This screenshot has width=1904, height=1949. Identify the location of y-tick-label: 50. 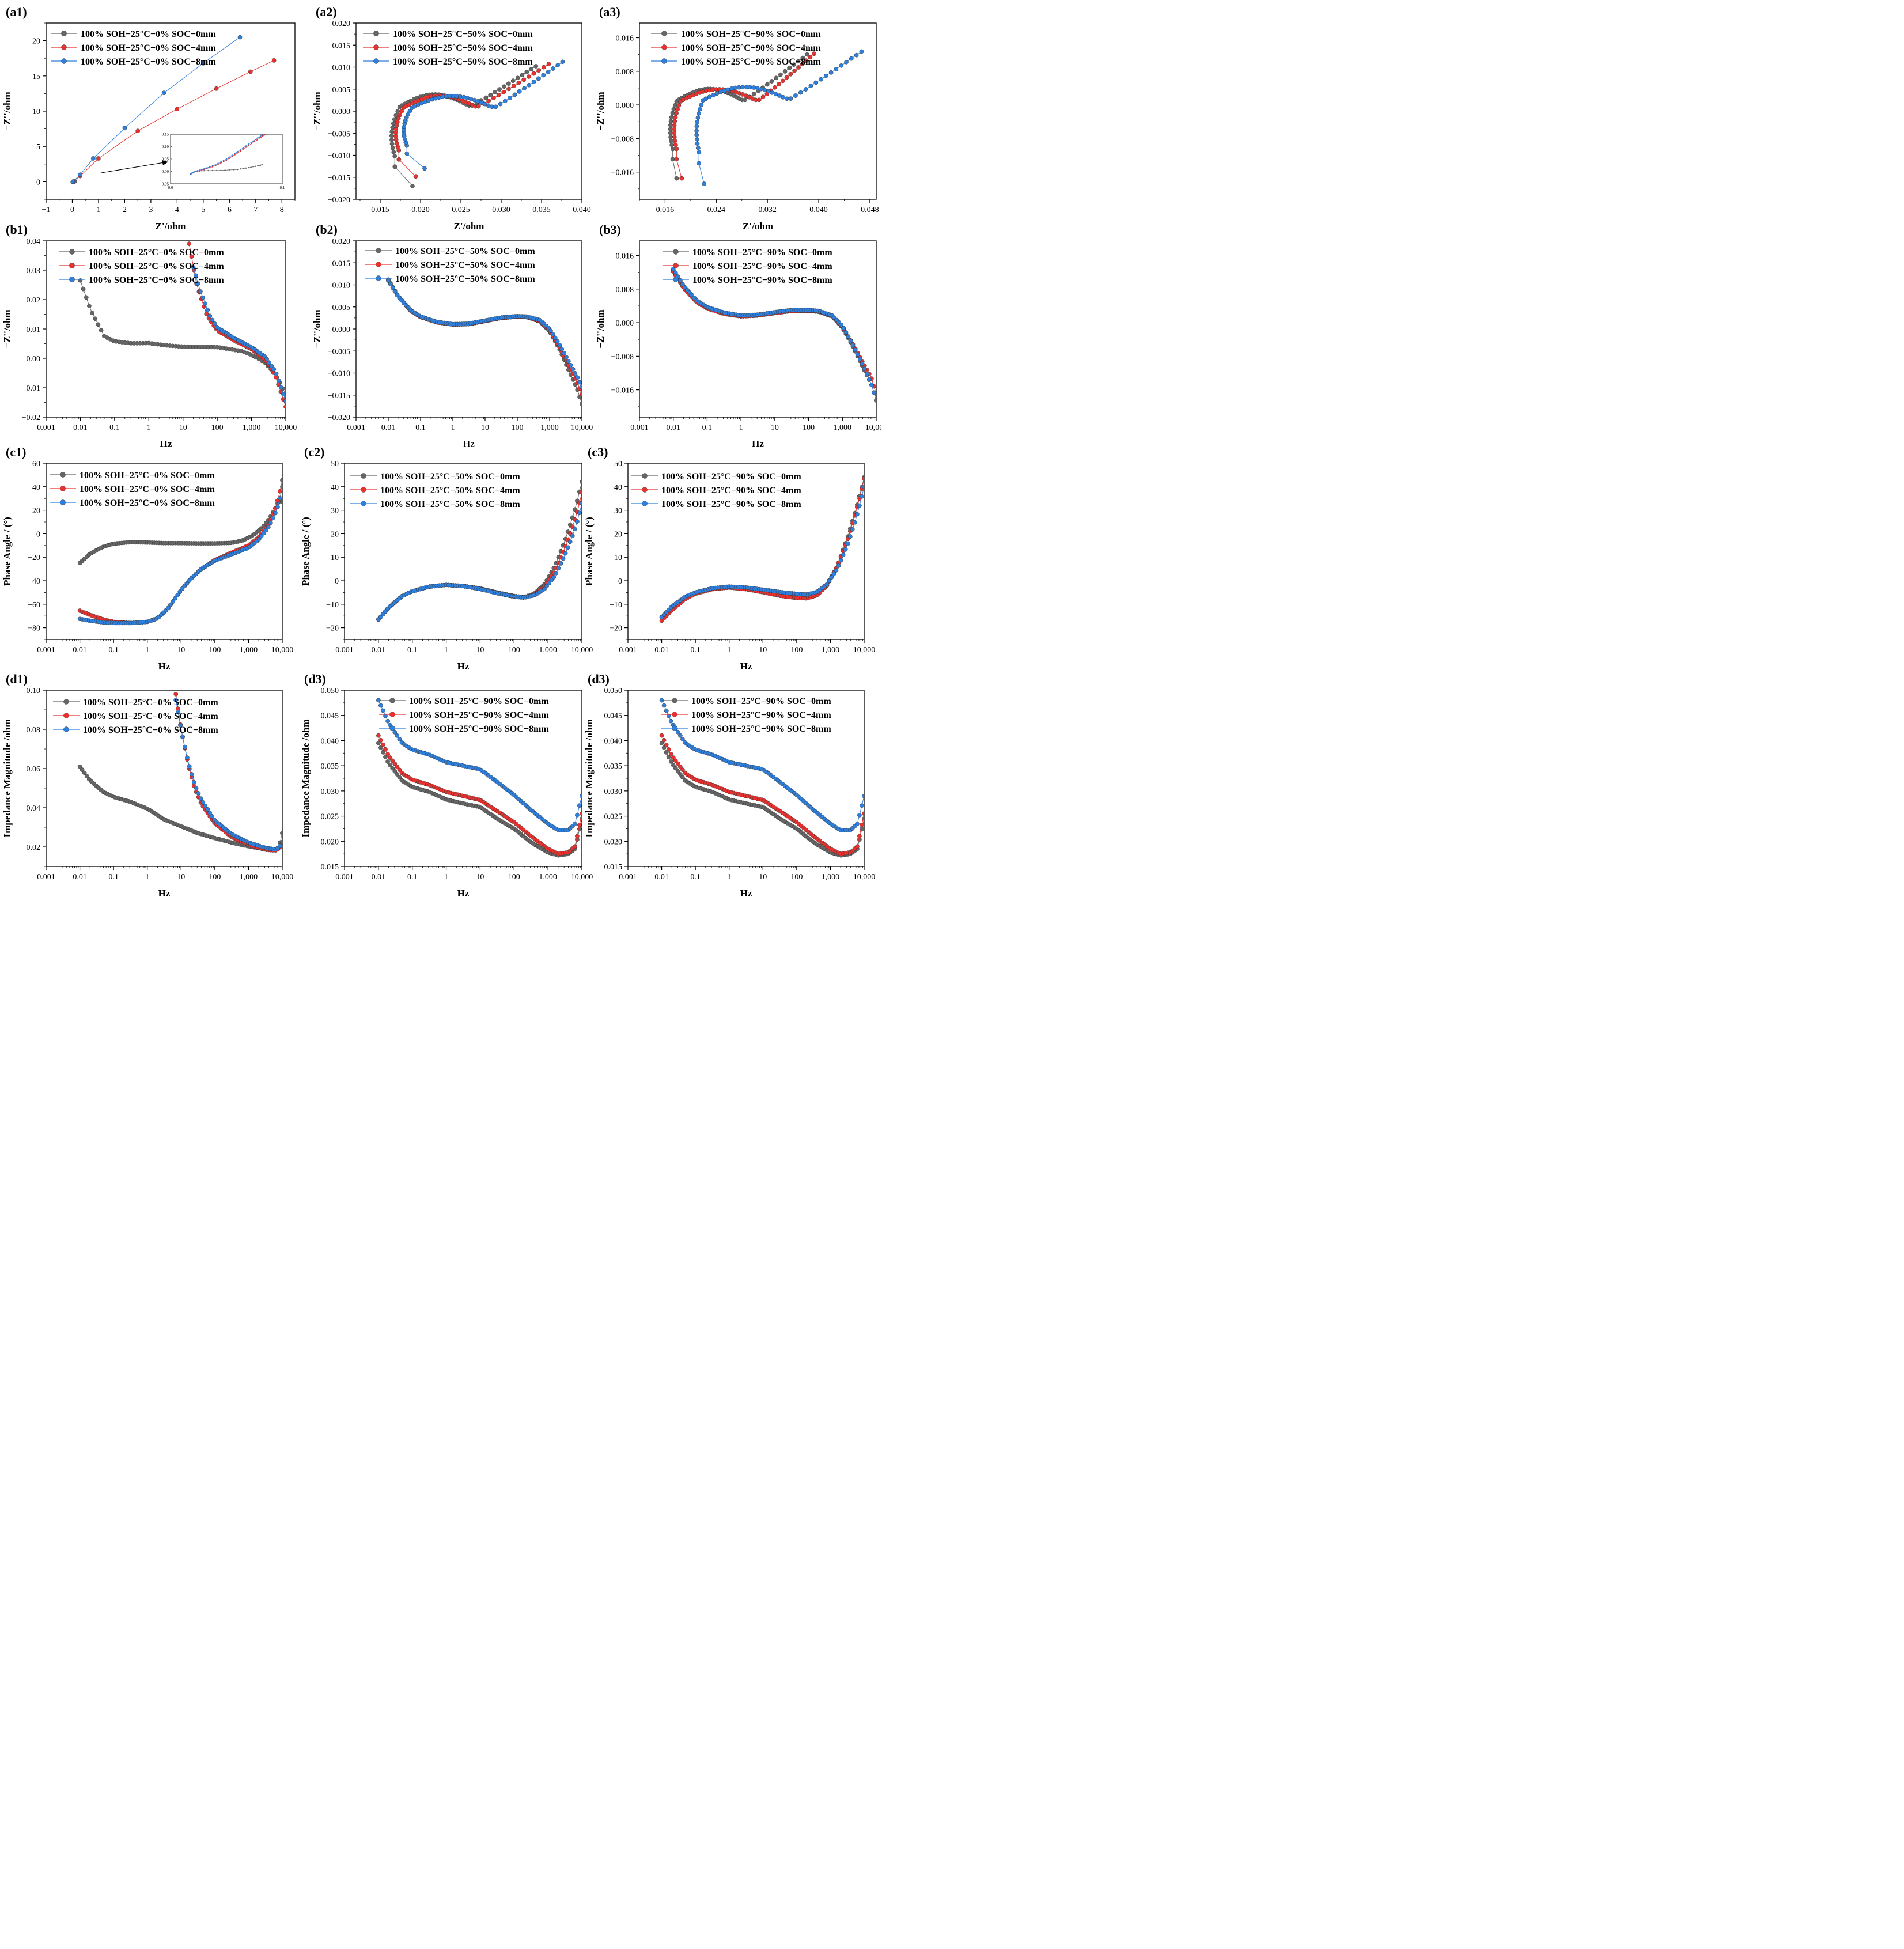
(618, 464).